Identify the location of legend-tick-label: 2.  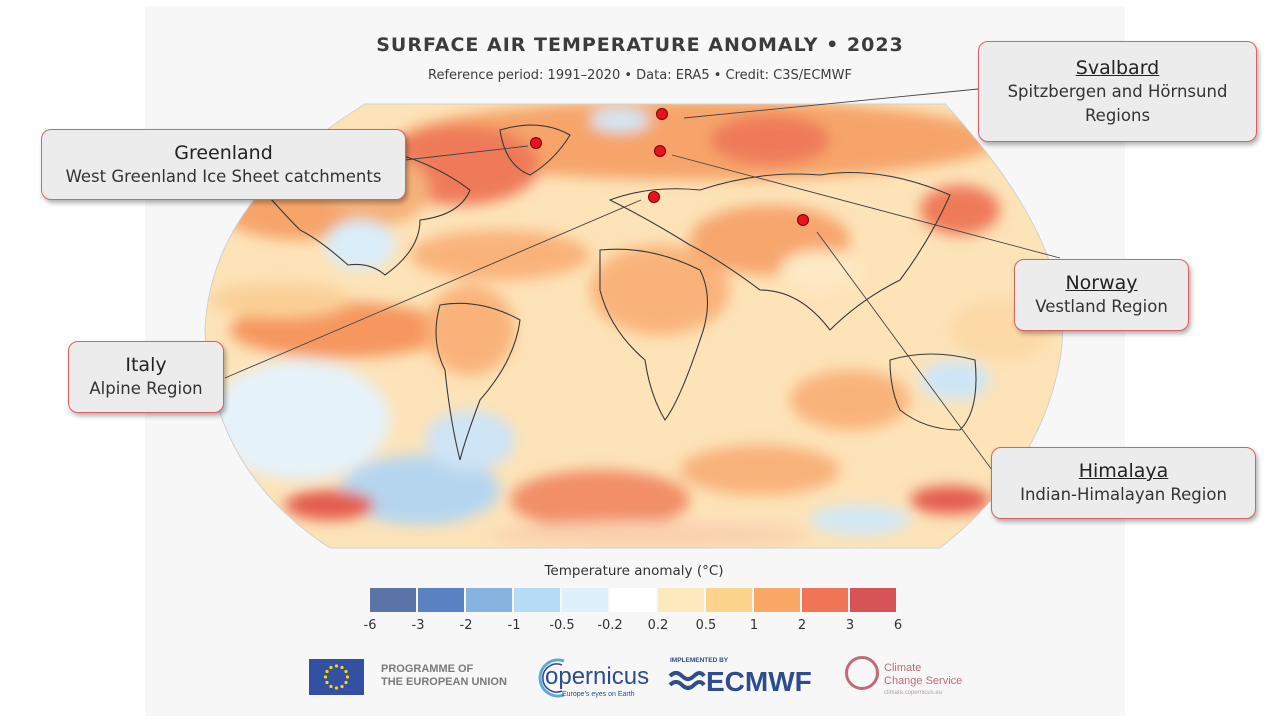
(802, 625).